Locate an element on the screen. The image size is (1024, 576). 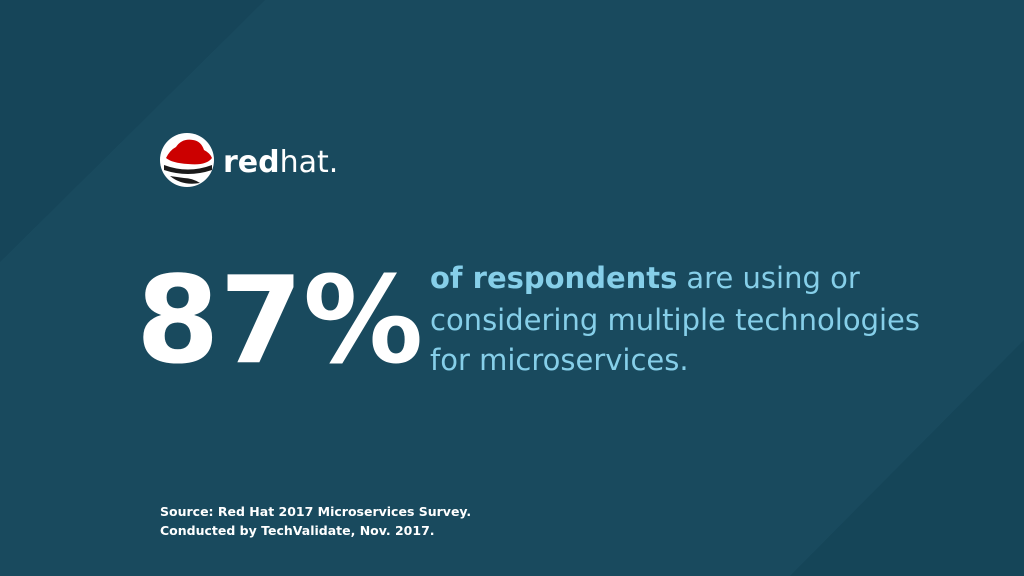
source-line: Conducted by TechValidate, Nov. 2017. is located at coordinates (297, 530).